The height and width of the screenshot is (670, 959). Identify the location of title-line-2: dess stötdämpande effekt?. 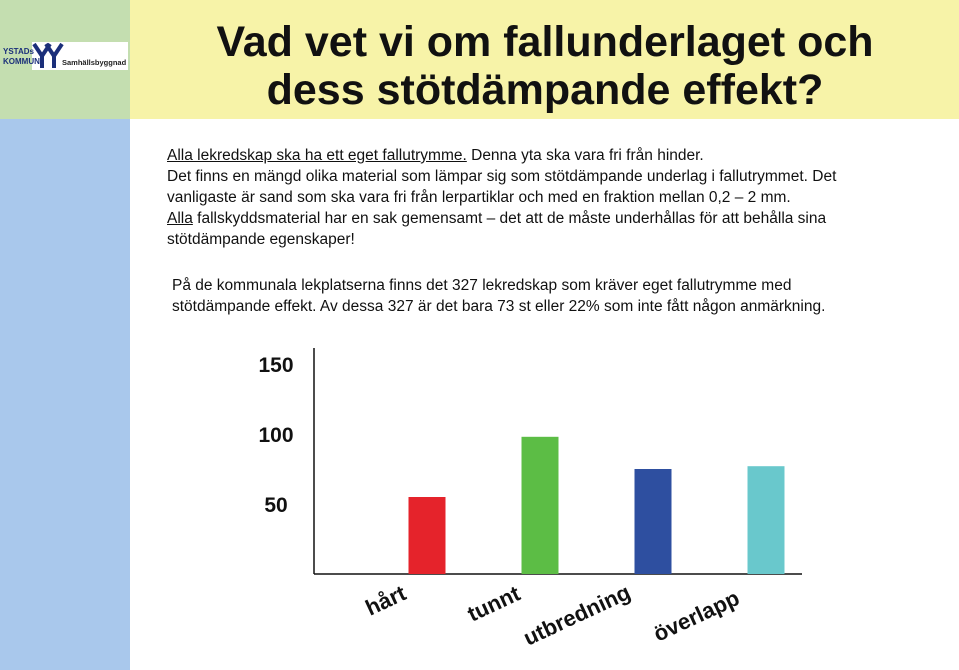
(545, 90).